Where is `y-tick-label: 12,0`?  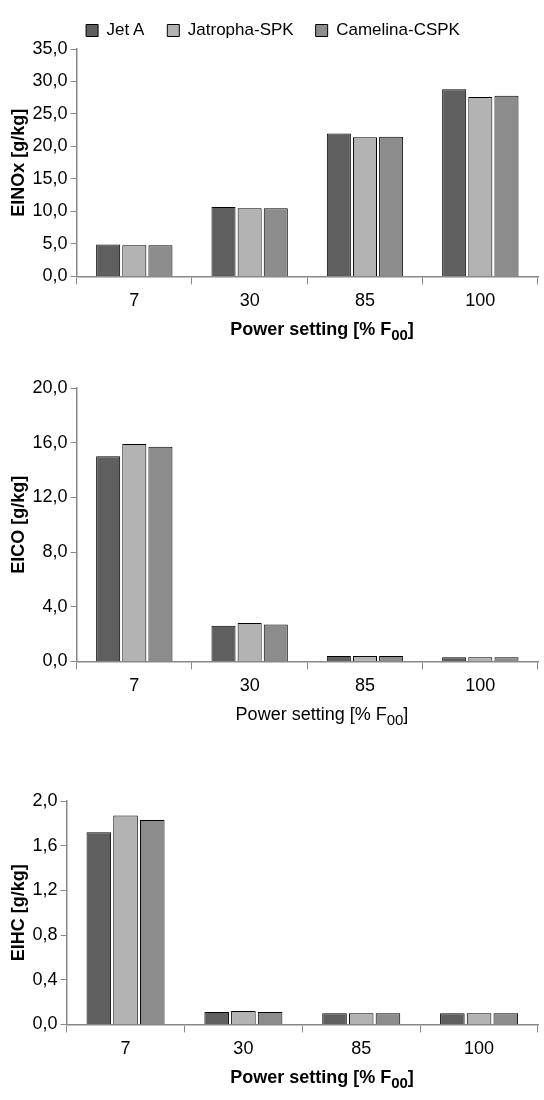
y-tick-label: 12,0 is located at coordinates (50, 495).